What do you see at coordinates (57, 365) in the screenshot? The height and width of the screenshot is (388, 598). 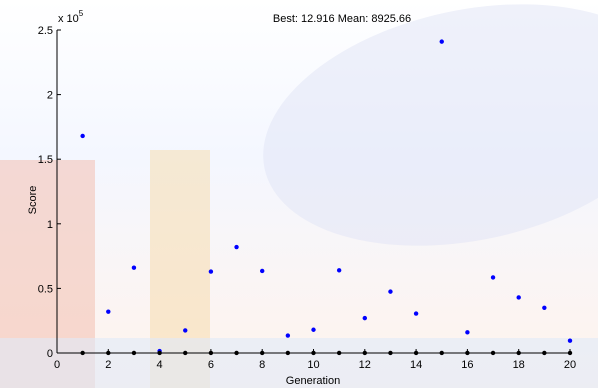 I see `x-tick-label: 0` at bounding box center [57, 365].